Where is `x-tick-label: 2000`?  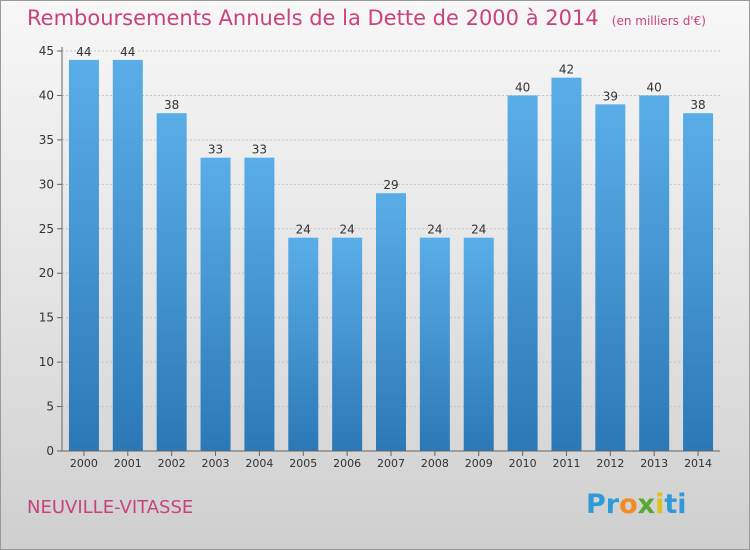 x-tick-label: 2000 is located at coordinates (84, 463).